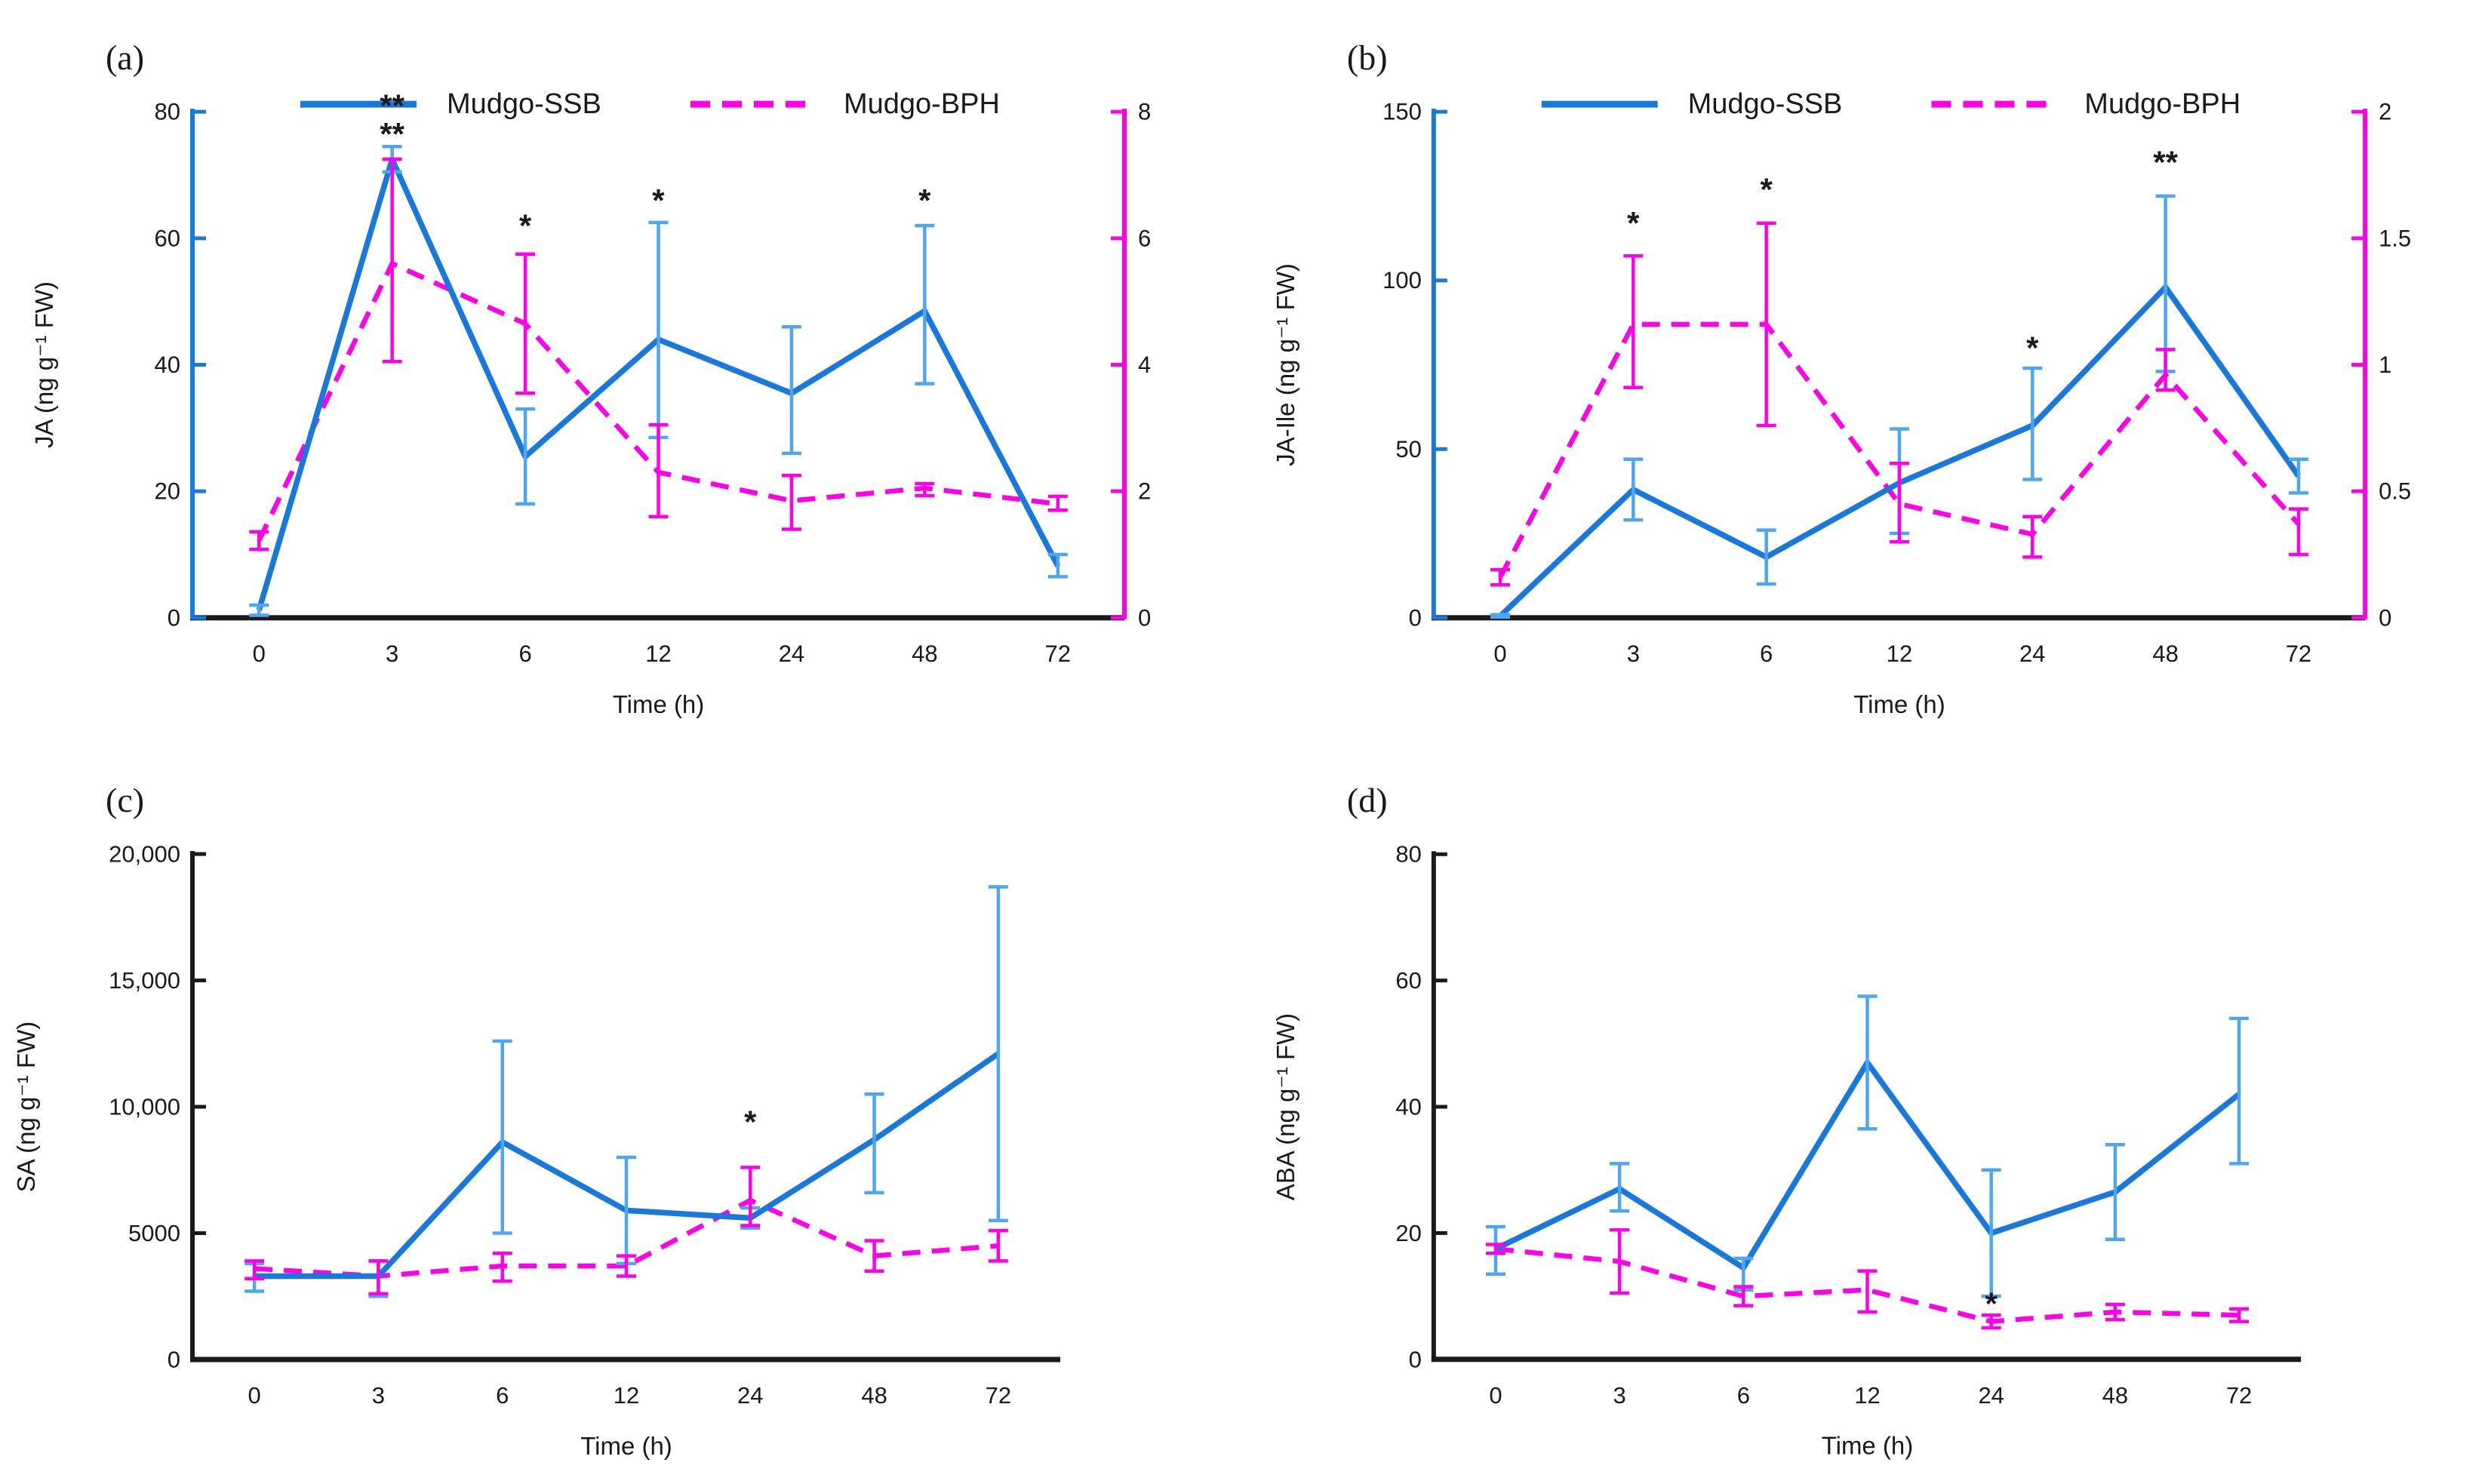 The width and height of the screenshot is (2482, 1484). Describe the element at coordinates (1402, 112) in the screenshot. I see `y-axis-left-tick-label: 150` at that location.